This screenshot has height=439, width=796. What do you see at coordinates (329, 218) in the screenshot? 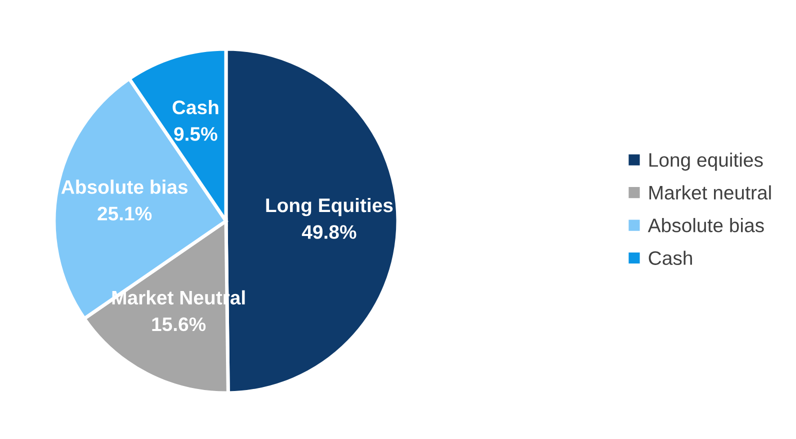
I see `data-label: Long Equities 49.8%` at bounding box center [329, 218].